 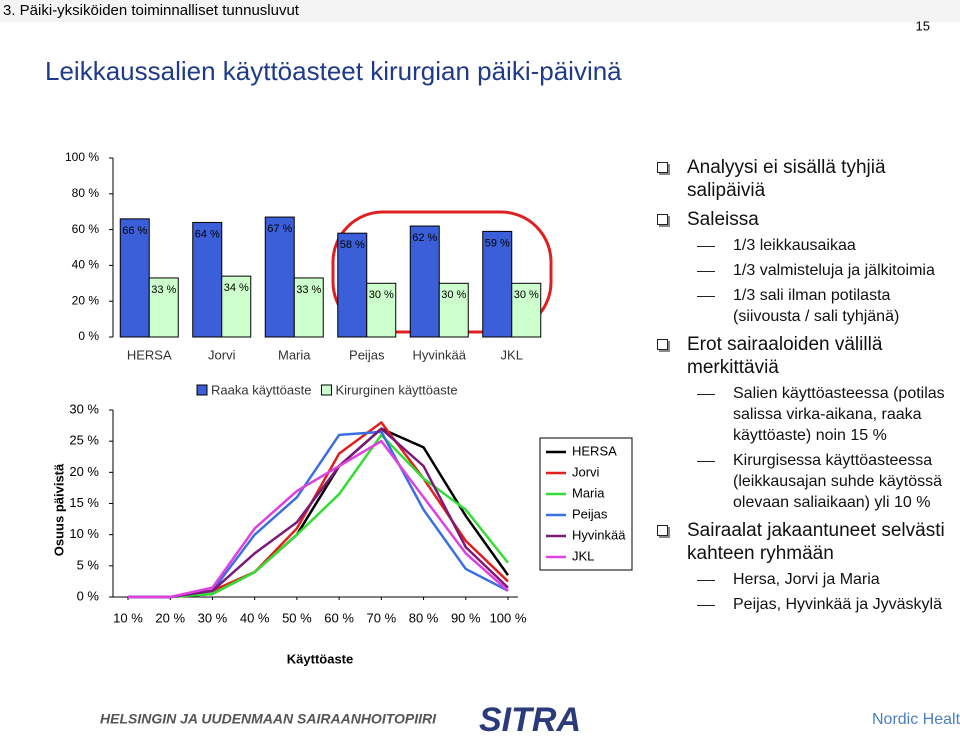 What do you see at coordinates (588, 492) in the screenshot?
I see `legend-label: Maria` at bounding box center [588, 492].